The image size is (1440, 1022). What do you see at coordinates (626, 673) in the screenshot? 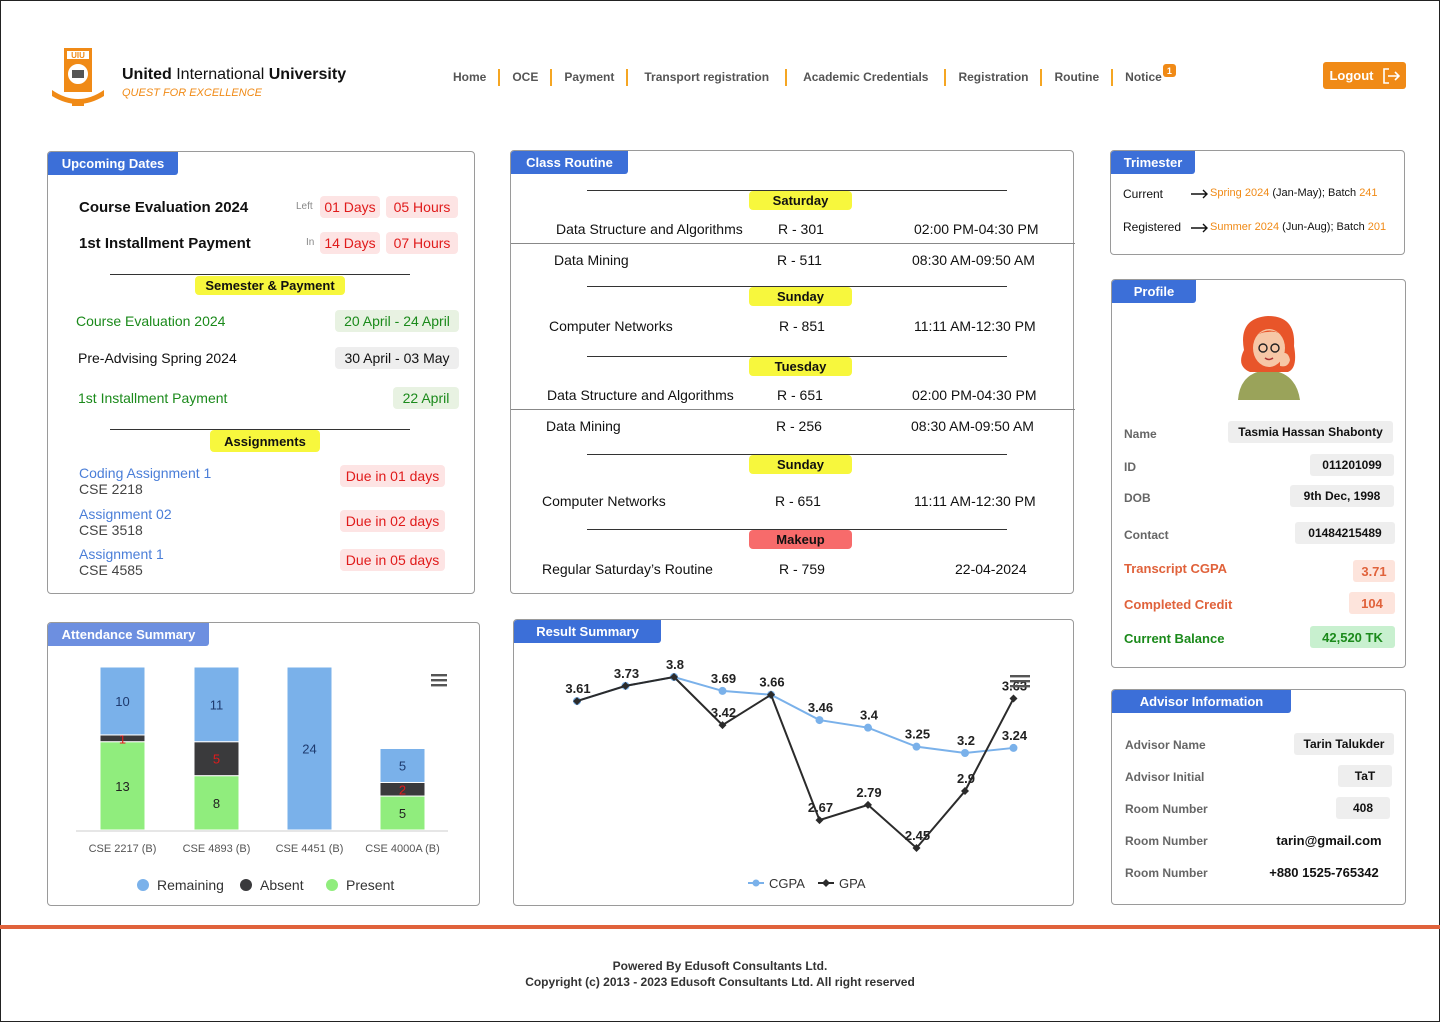
I see `data-label: 3.73` at bounding box center [626, 673].